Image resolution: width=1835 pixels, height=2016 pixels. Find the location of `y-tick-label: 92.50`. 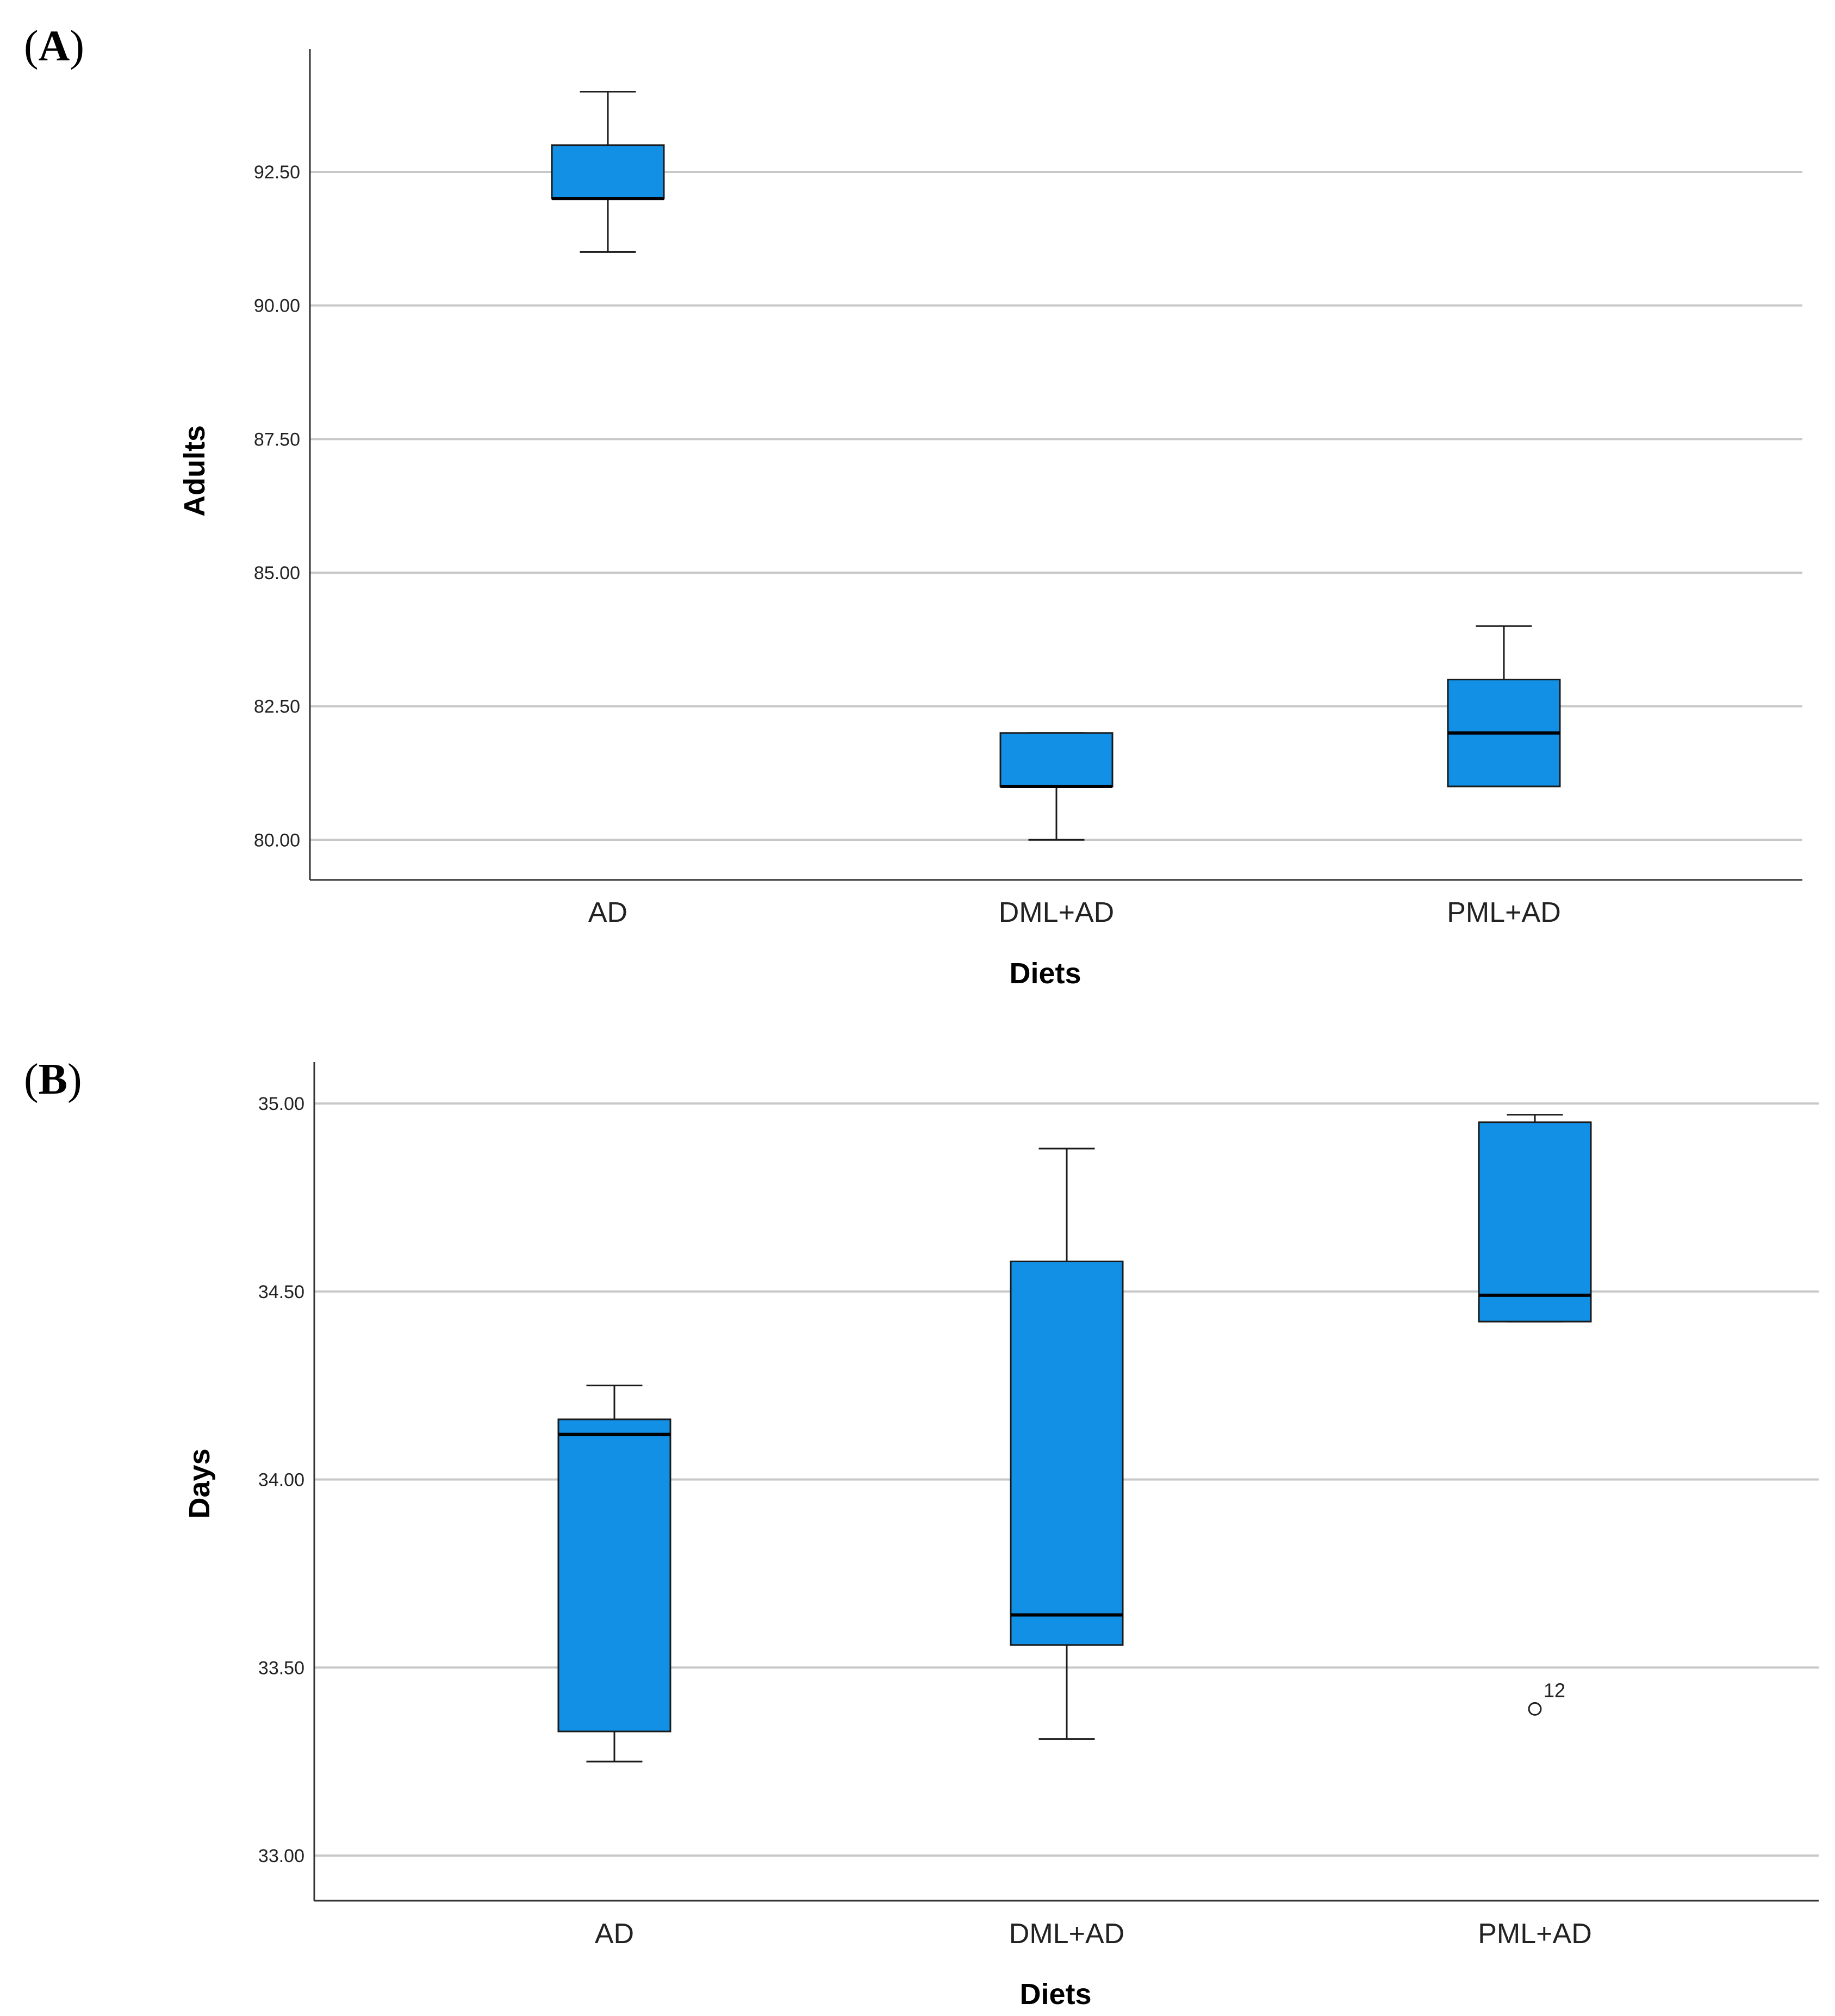

y-tick-label: 92.50 is located at coordinates (277, 172).